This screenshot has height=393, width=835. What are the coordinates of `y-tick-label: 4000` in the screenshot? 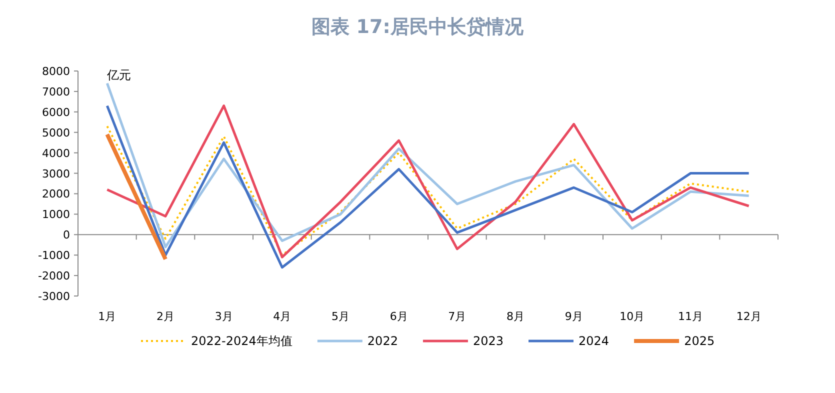 It's located at (56, 153).